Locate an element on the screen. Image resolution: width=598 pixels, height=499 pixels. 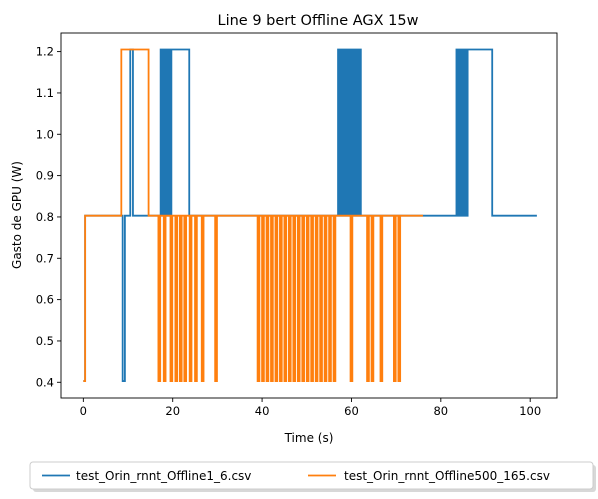
y-tick-label: 0.9 is located at coordinates (45, 176).